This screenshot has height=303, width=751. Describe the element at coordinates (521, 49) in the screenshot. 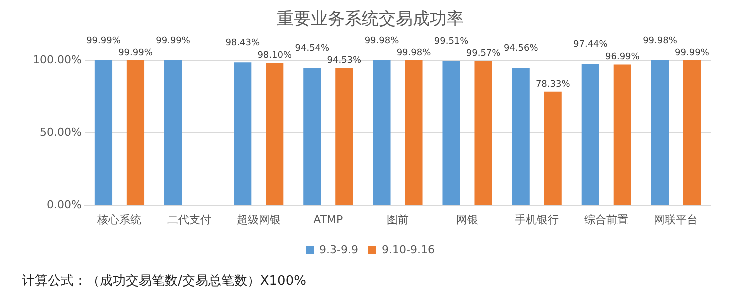

I see `data-label: 94.56%` at that location.